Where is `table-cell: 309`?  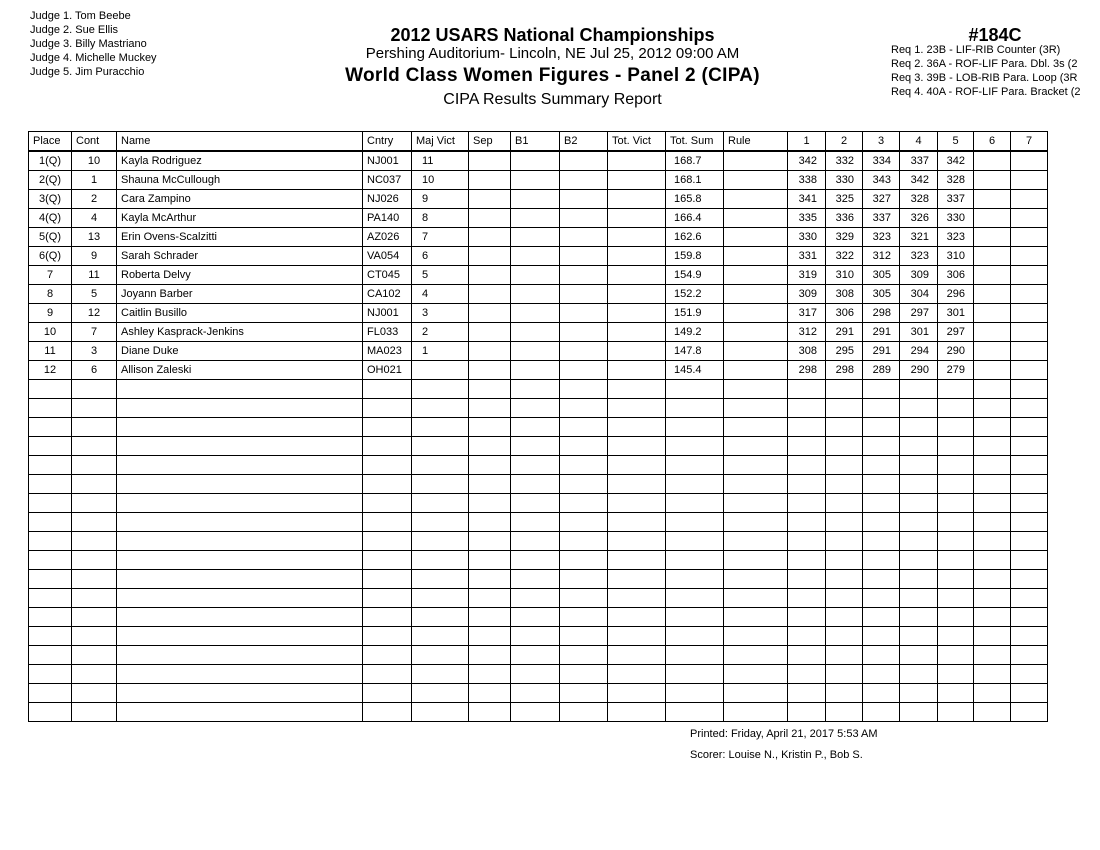
table-cell: 309 is located at coordinates (806, 294).